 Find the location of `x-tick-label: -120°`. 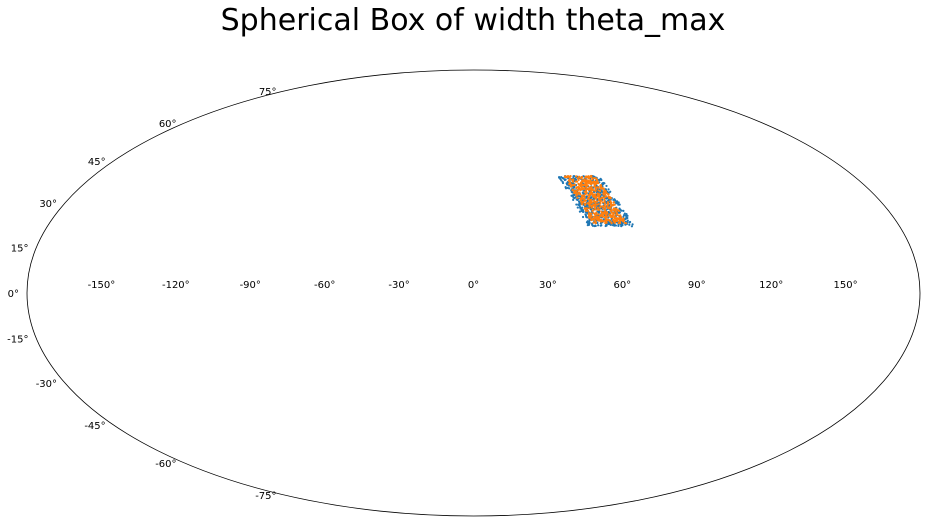

x-tick-label: -120° is located at coordinates (176, 285).